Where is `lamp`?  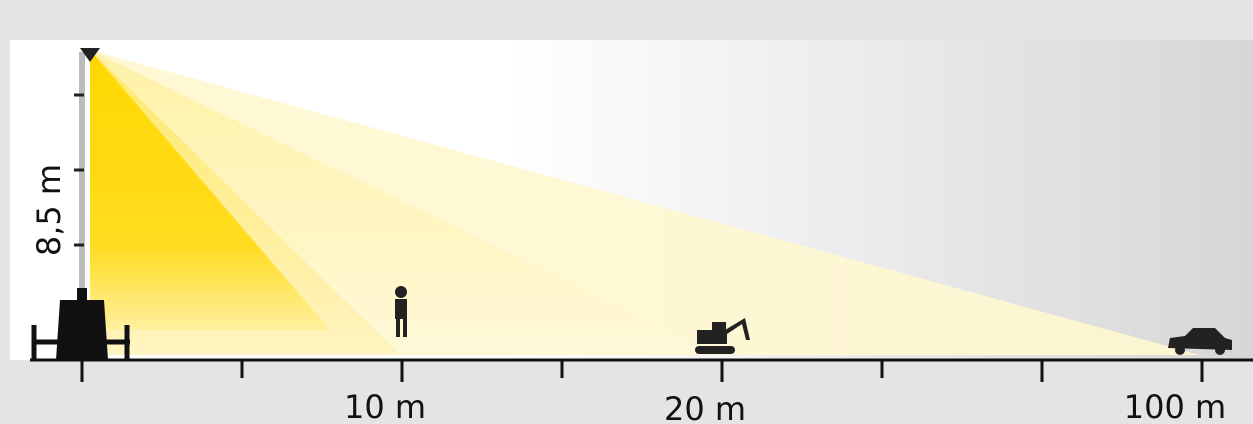
lamp is located at coordinates (90, 55).